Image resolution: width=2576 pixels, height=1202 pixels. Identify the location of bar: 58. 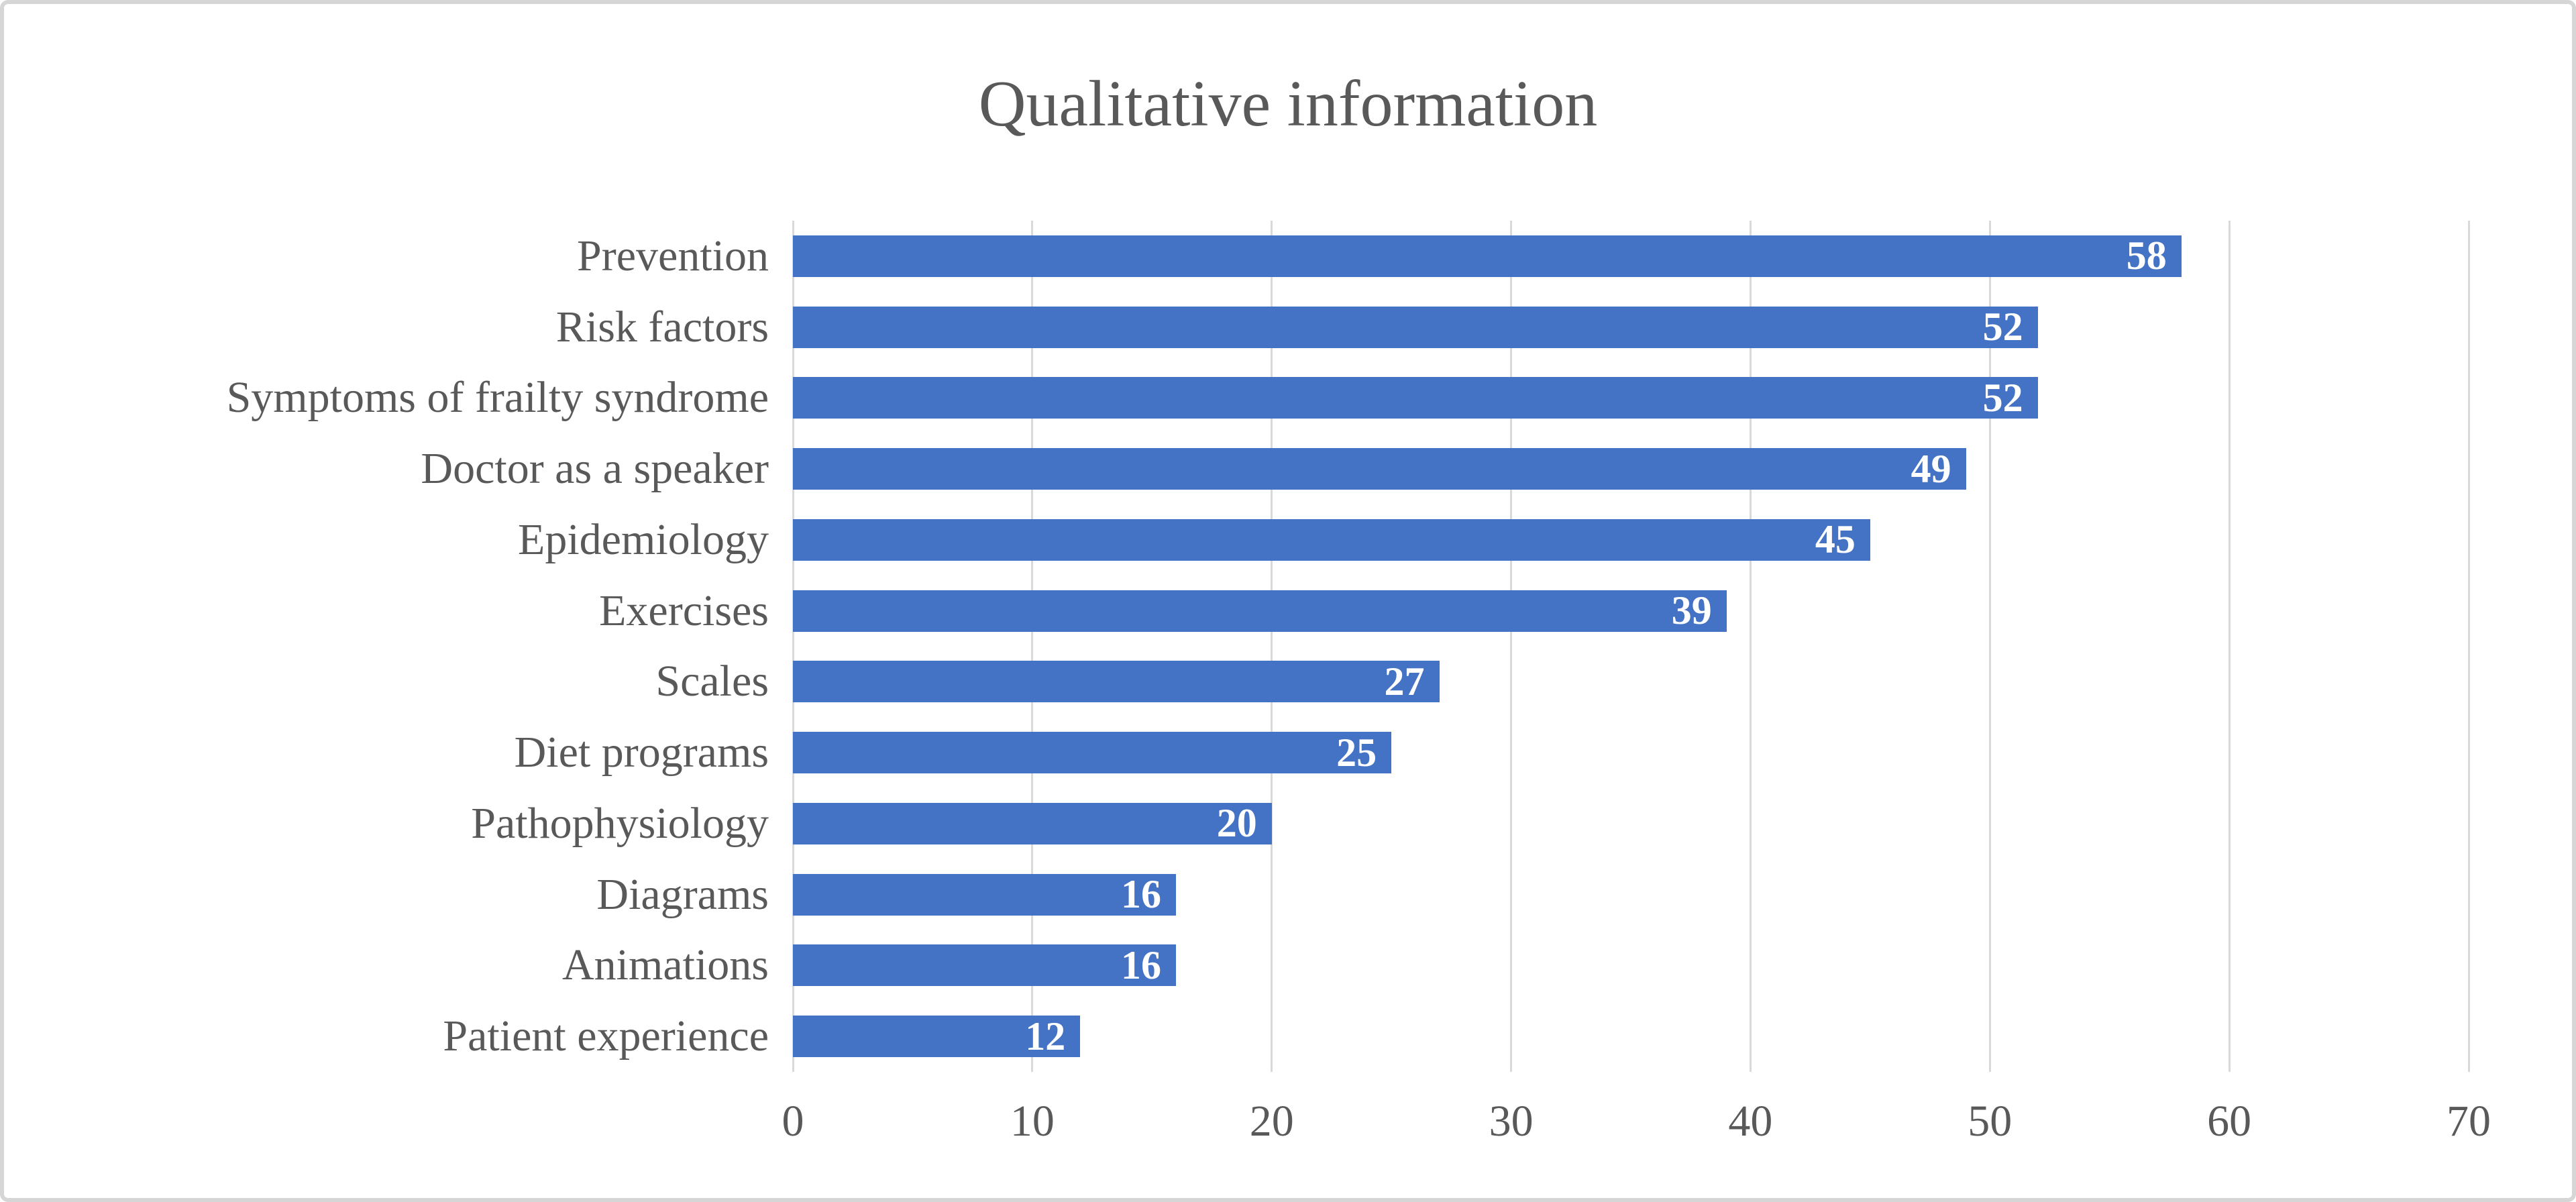
(1487, 255).